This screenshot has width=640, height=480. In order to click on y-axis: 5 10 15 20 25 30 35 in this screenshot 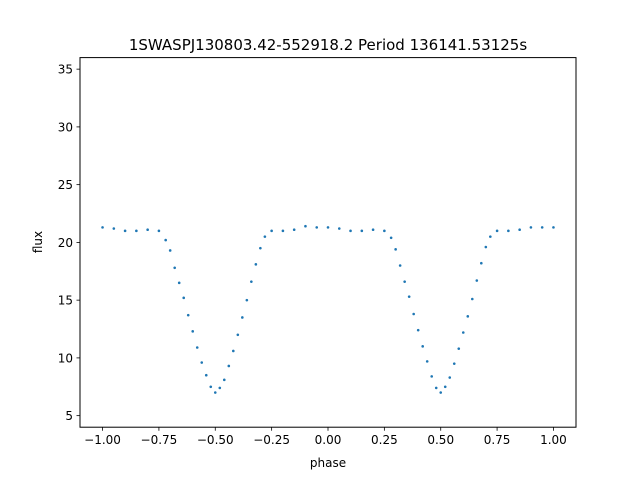, I will do `click(69, 243)`.